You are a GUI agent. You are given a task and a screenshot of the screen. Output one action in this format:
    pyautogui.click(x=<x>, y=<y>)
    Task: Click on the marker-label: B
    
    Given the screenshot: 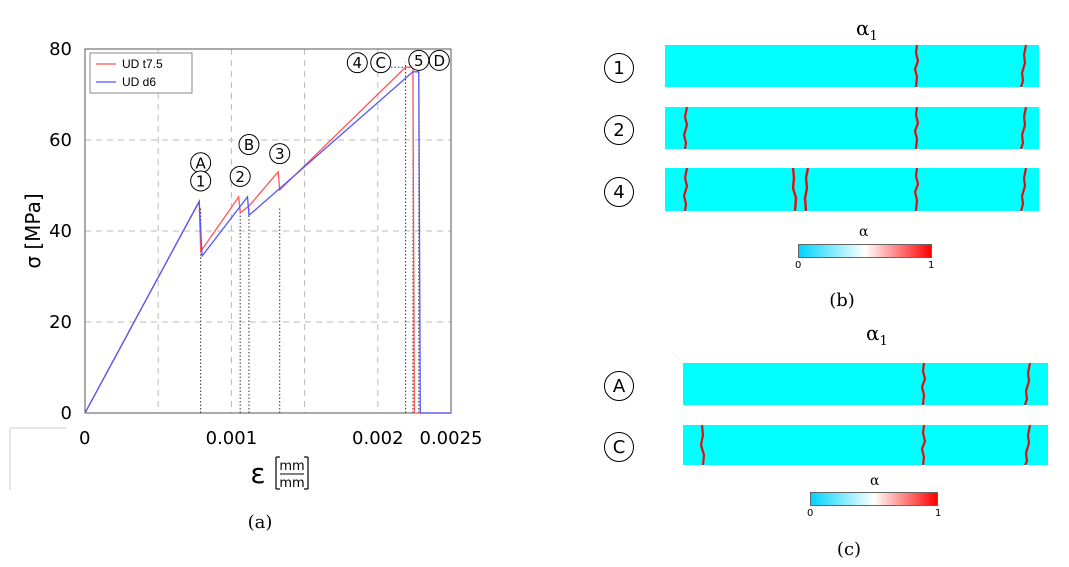 What is the action you would take?
    pyautogui.click(x=249, y=145)
    